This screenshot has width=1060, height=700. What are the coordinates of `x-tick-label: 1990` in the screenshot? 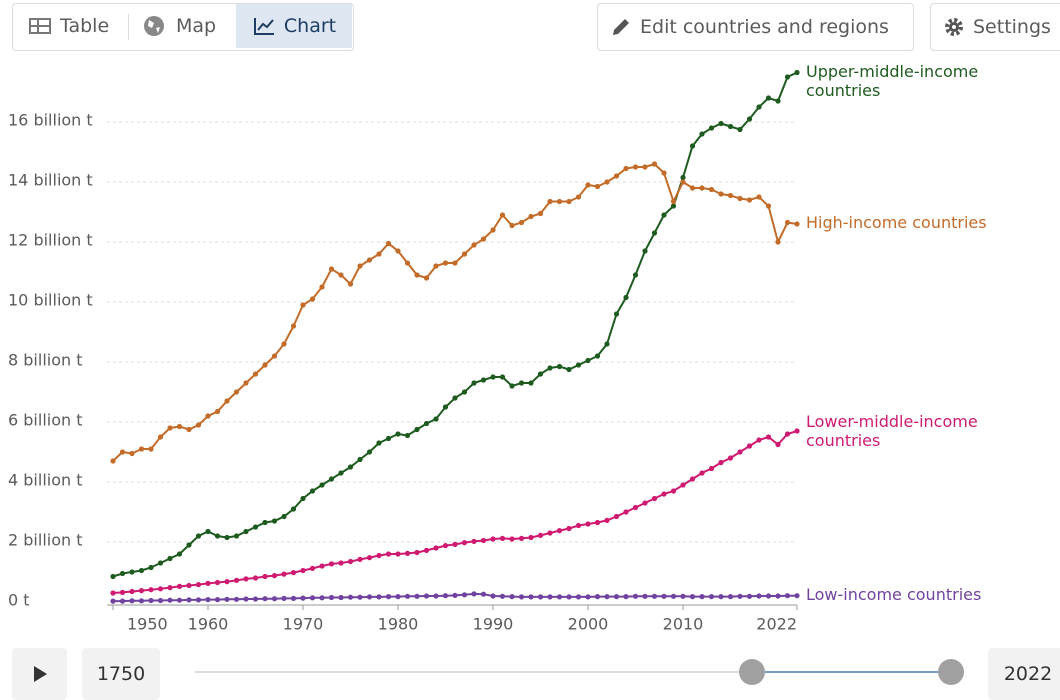 It's located at (493, 624).